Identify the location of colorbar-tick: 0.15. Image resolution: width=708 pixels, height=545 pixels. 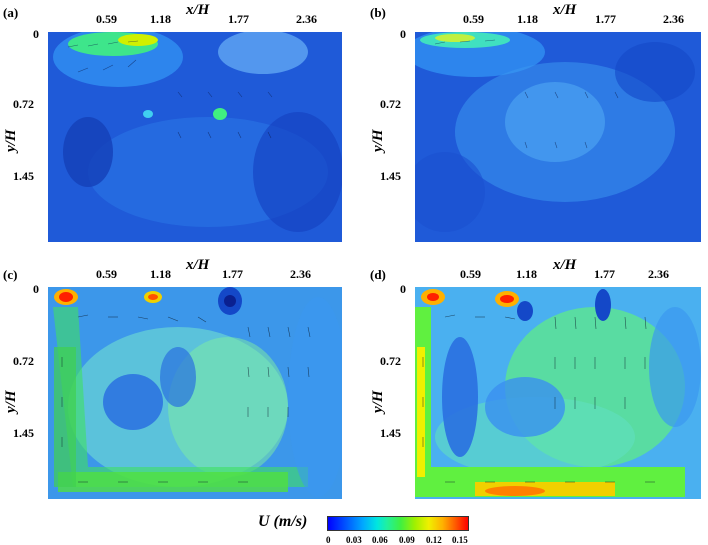
(460, 540).